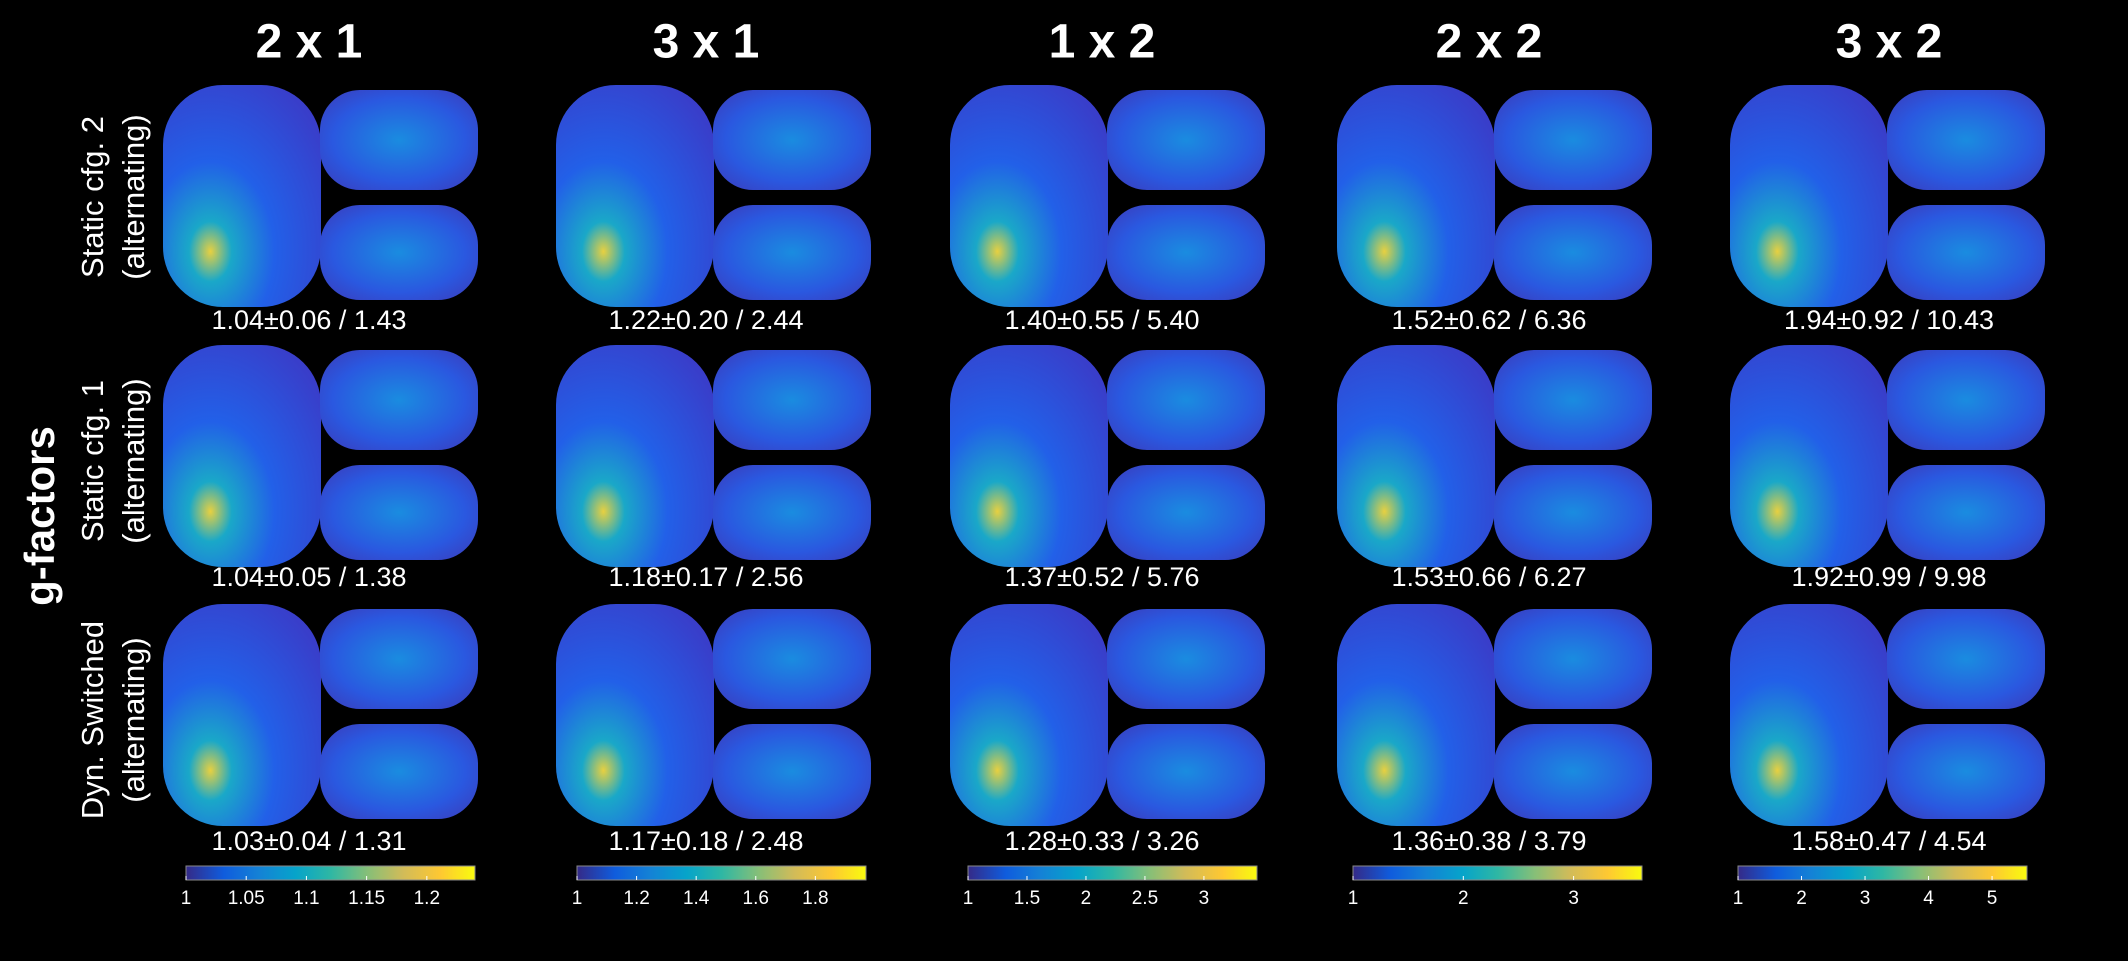 The image size is (2128, 961). Describe the element at coordinates (1992, 898) in the screenshot. I see `colorbar-tick-label: 5` at that location.